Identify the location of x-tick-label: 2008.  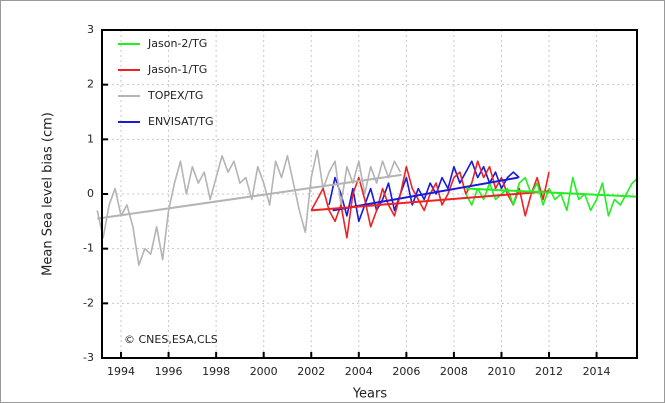
(454, 371).